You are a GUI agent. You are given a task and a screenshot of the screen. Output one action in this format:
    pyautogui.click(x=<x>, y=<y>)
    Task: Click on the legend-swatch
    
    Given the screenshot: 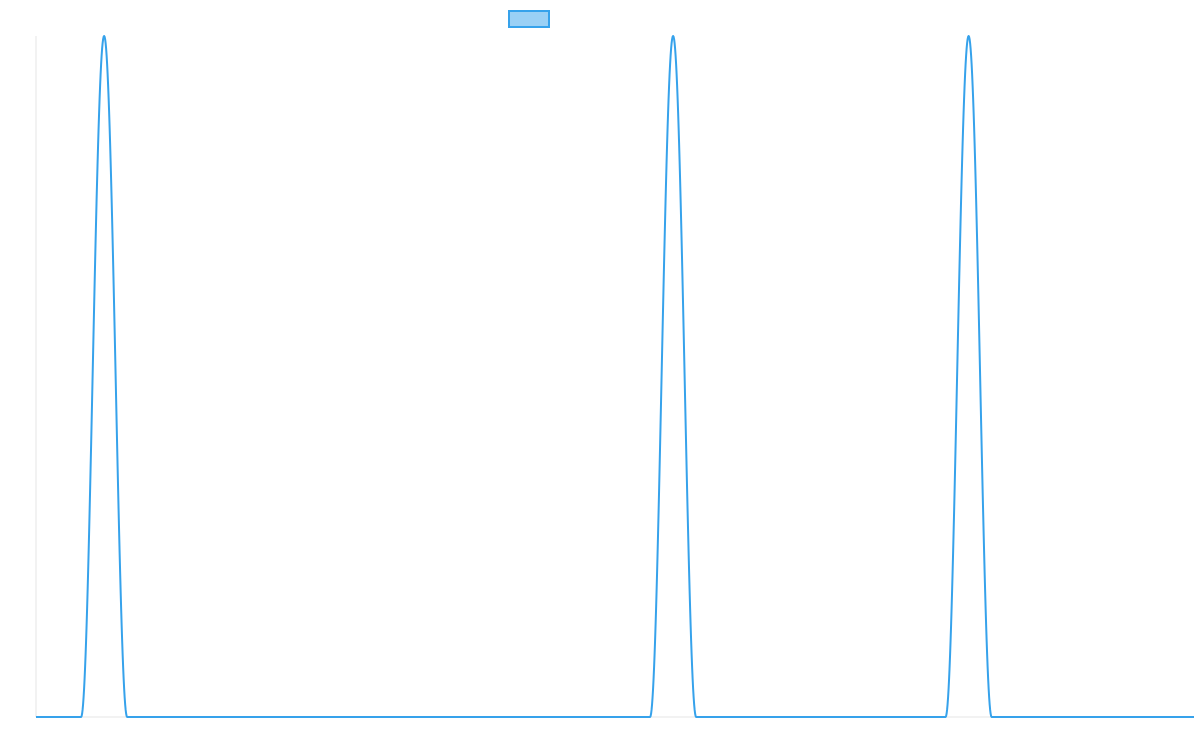 What is the action you would take?
    pyautogui.click(x=529, y=19)
    